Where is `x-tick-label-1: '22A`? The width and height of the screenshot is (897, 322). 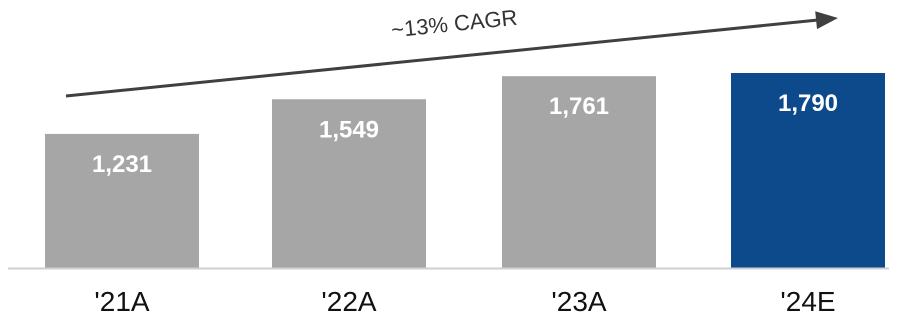
x-tick-label-1: '22A is located at coordinates (348, 301).